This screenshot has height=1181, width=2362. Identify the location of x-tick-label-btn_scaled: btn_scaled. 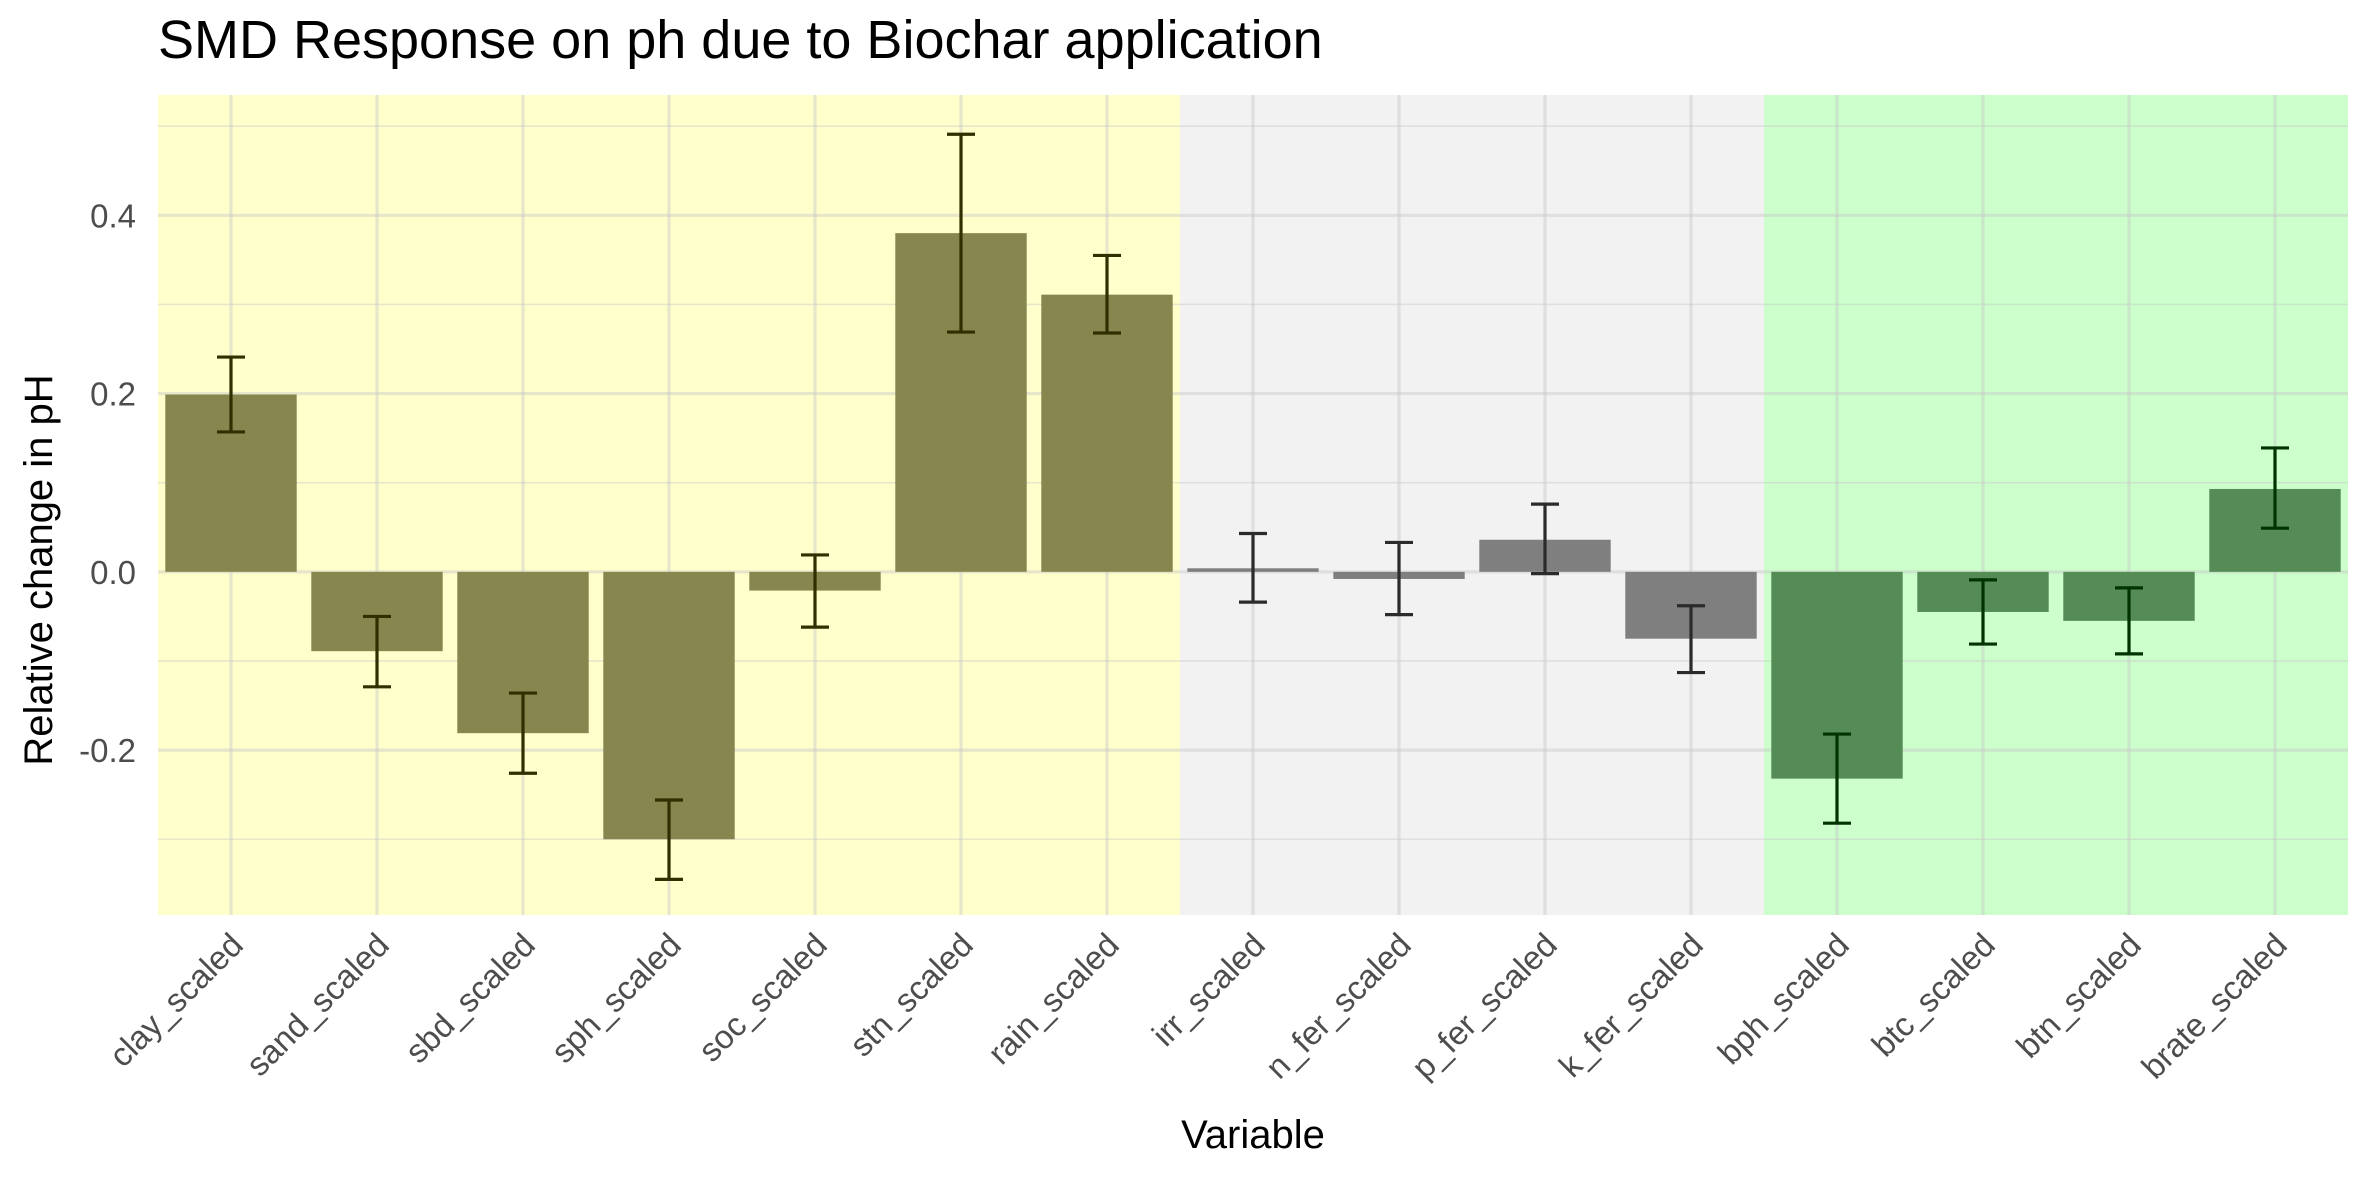
(2078, 995).